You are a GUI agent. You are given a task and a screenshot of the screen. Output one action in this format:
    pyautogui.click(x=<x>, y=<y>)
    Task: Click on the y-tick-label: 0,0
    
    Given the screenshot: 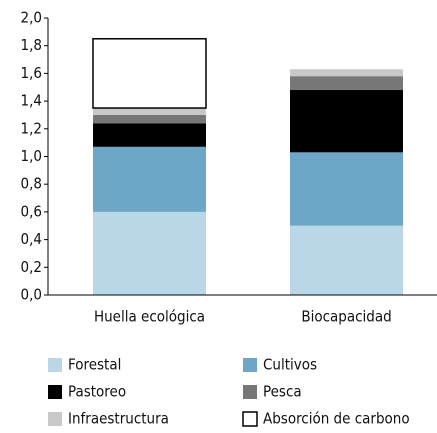 What is the action you would take?
    pyautogui.click(x=31, y=295)
    